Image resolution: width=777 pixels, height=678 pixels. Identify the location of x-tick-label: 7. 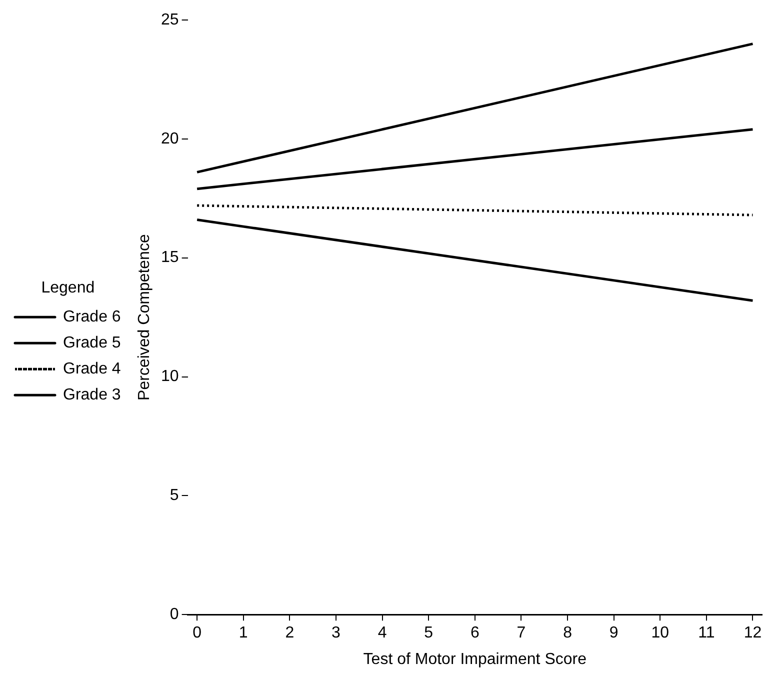
(521, 633).